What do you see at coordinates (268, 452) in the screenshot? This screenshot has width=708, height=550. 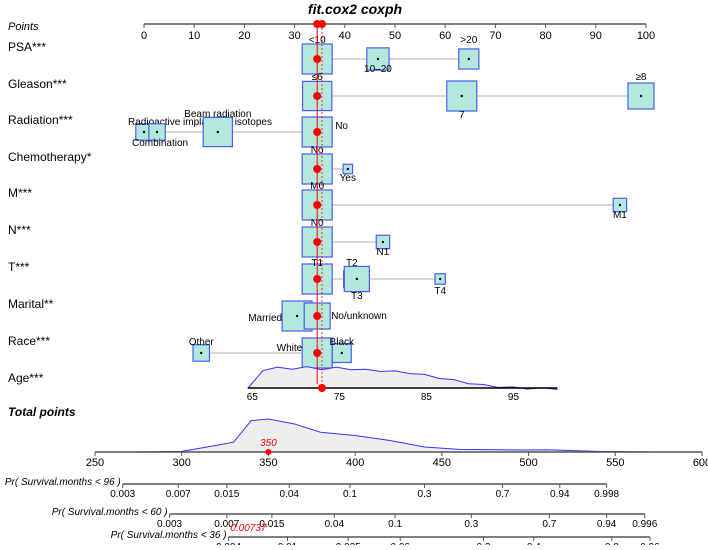 I see `total-points-selected-marker` at bounding box center [268, 452].